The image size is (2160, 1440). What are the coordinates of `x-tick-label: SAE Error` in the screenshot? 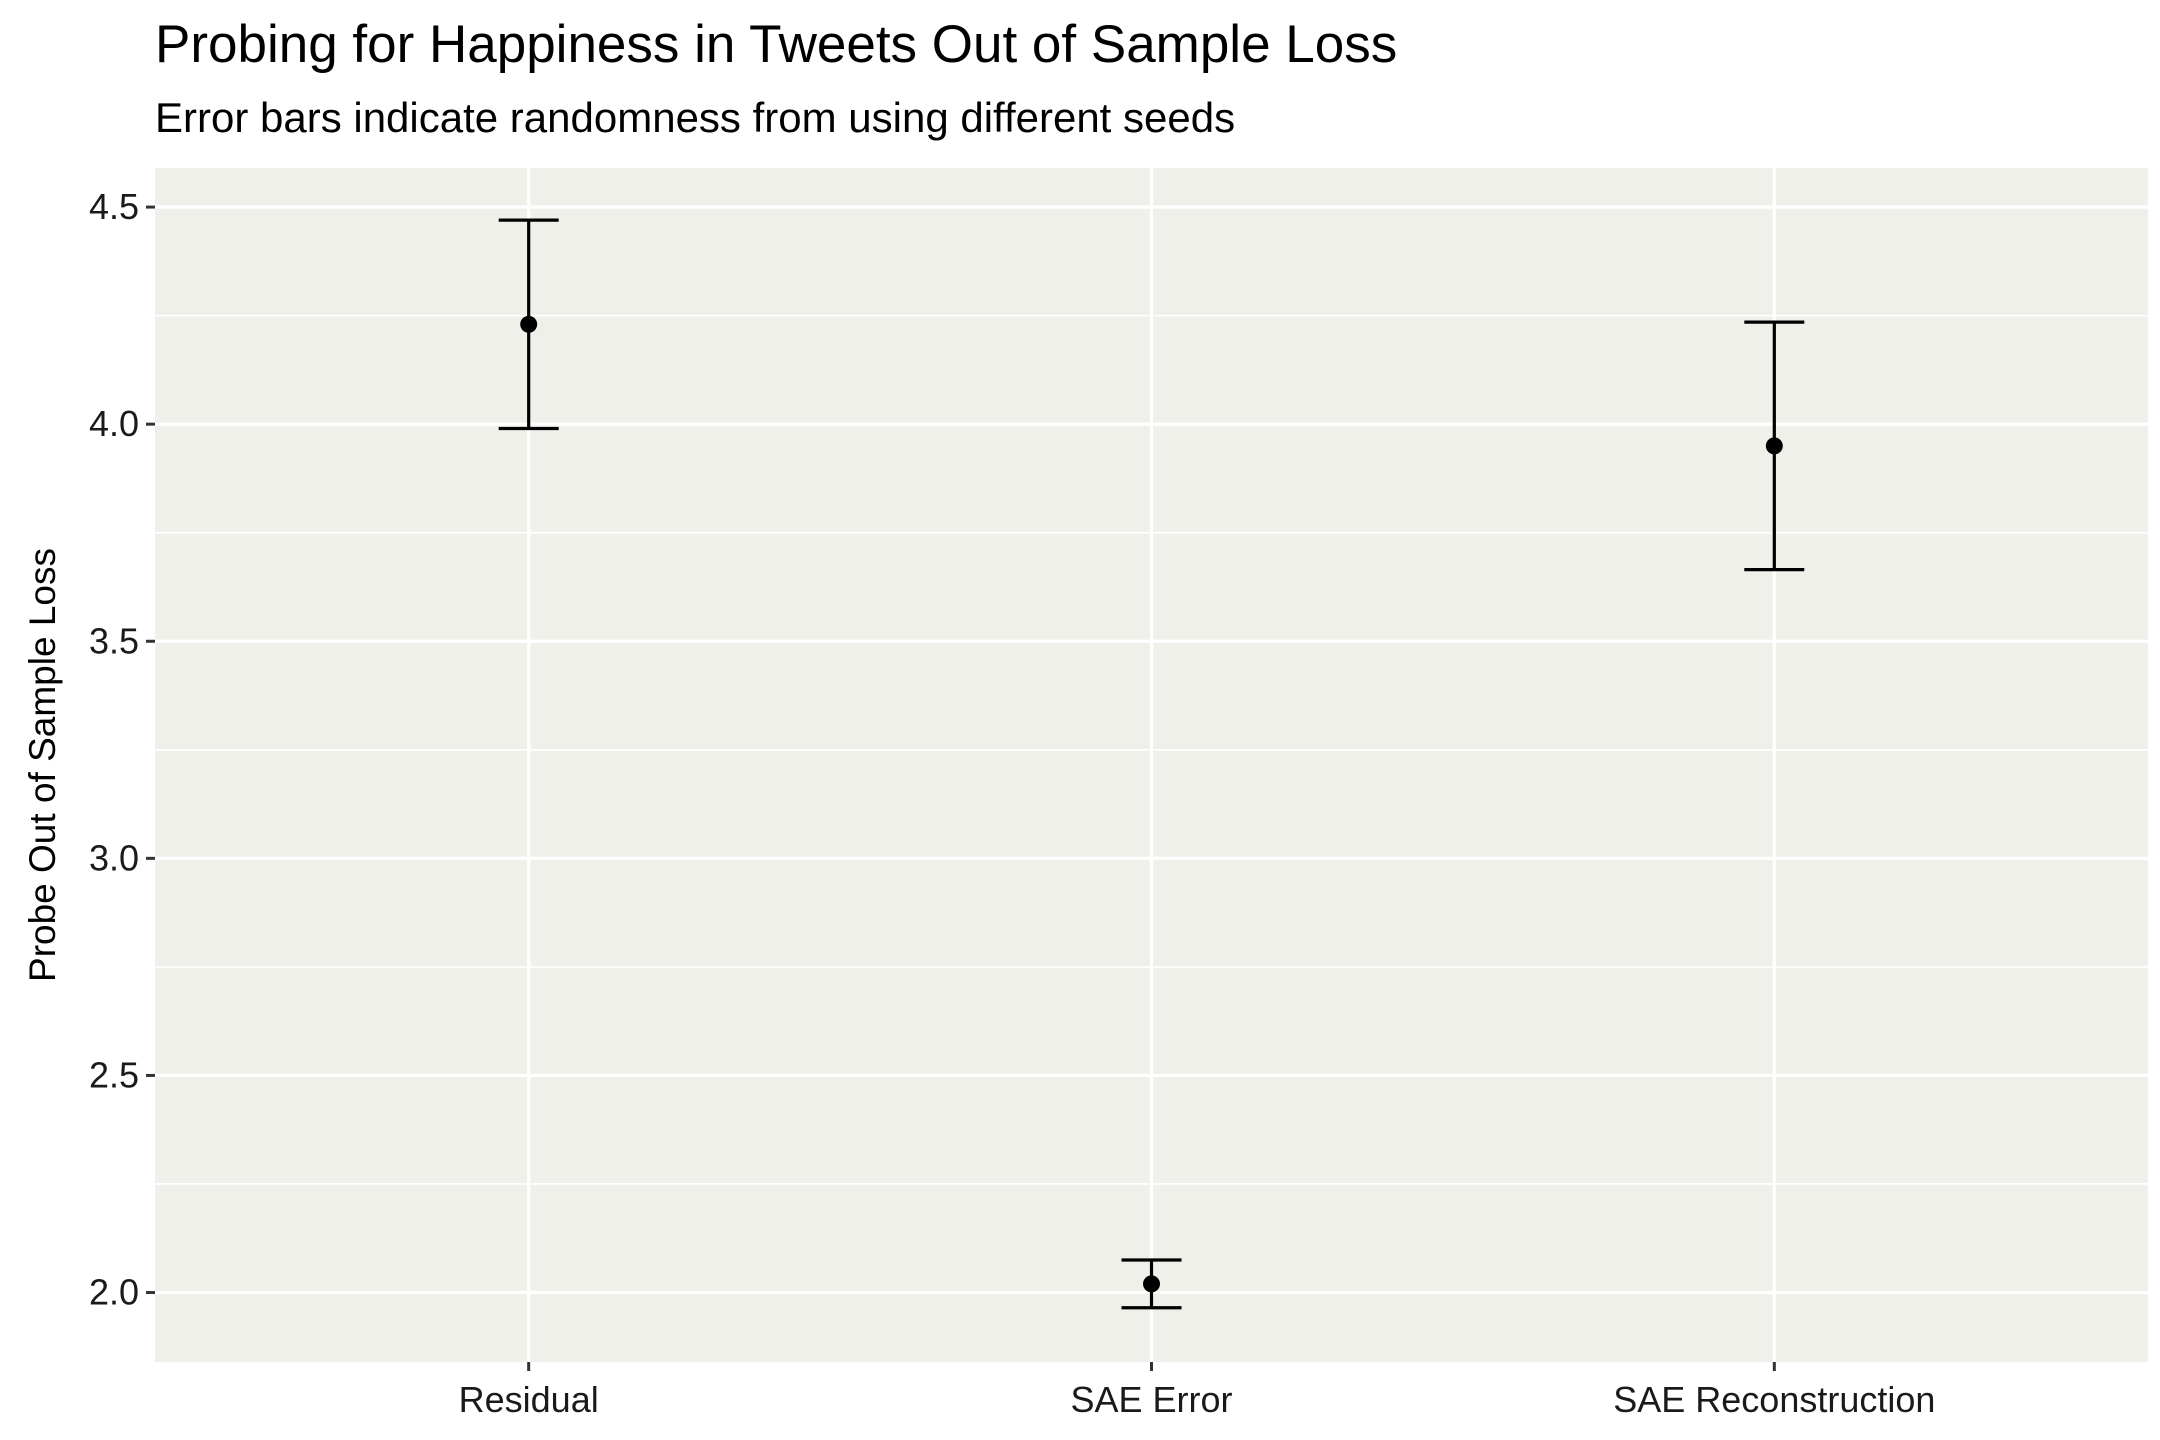 It's located at (1151, 1399).